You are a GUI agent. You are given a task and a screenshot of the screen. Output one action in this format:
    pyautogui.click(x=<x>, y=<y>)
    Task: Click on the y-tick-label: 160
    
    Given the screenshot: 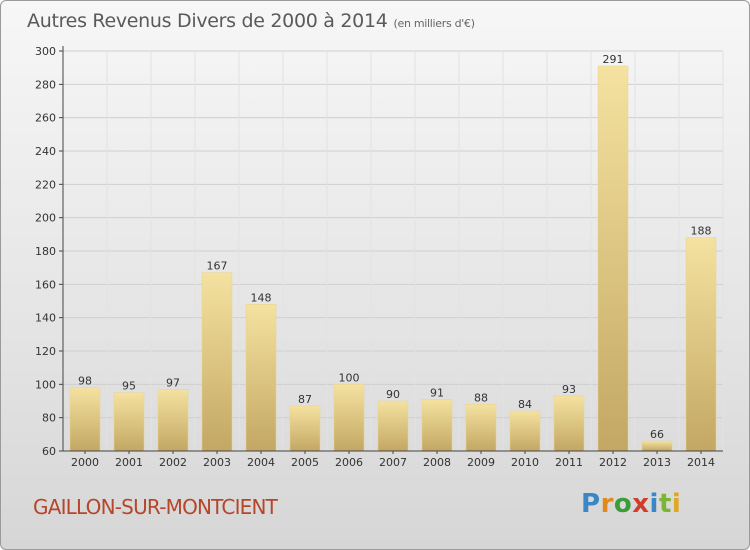 What is the action you would take?
    pyautogui.click(x=45, y=284)
    